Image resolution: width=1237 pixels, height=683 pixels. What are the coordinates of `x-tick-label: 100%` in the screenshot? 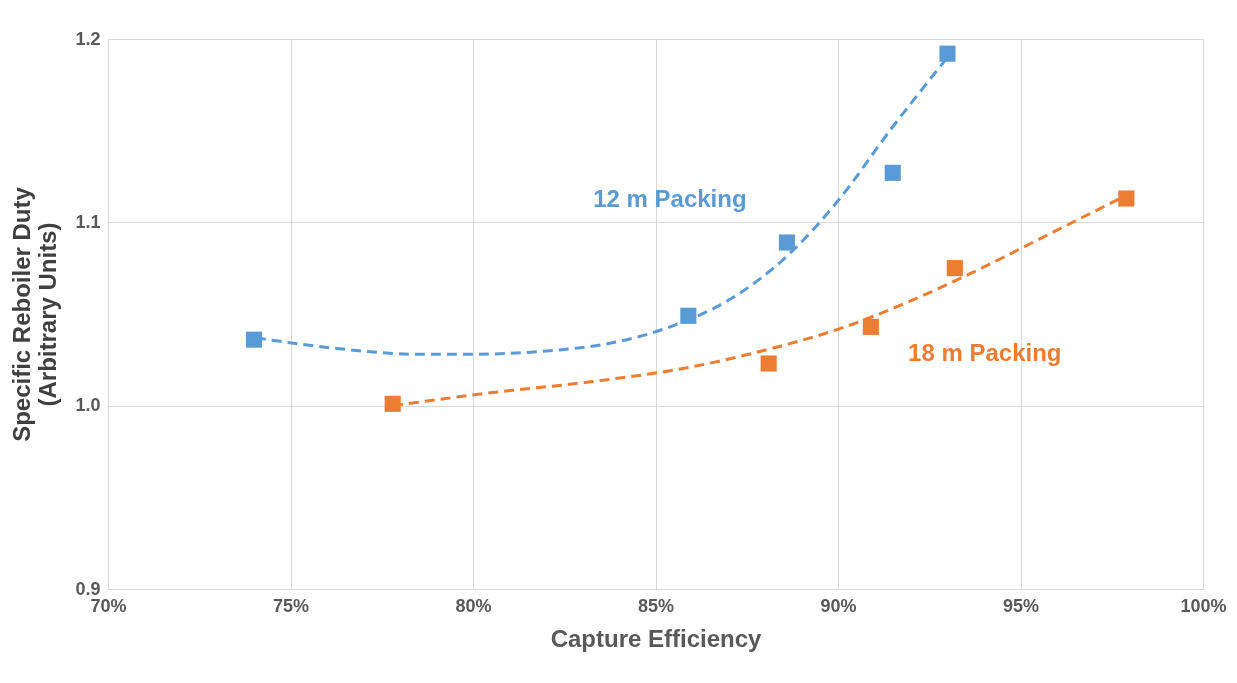 It's located at (1203, 605).